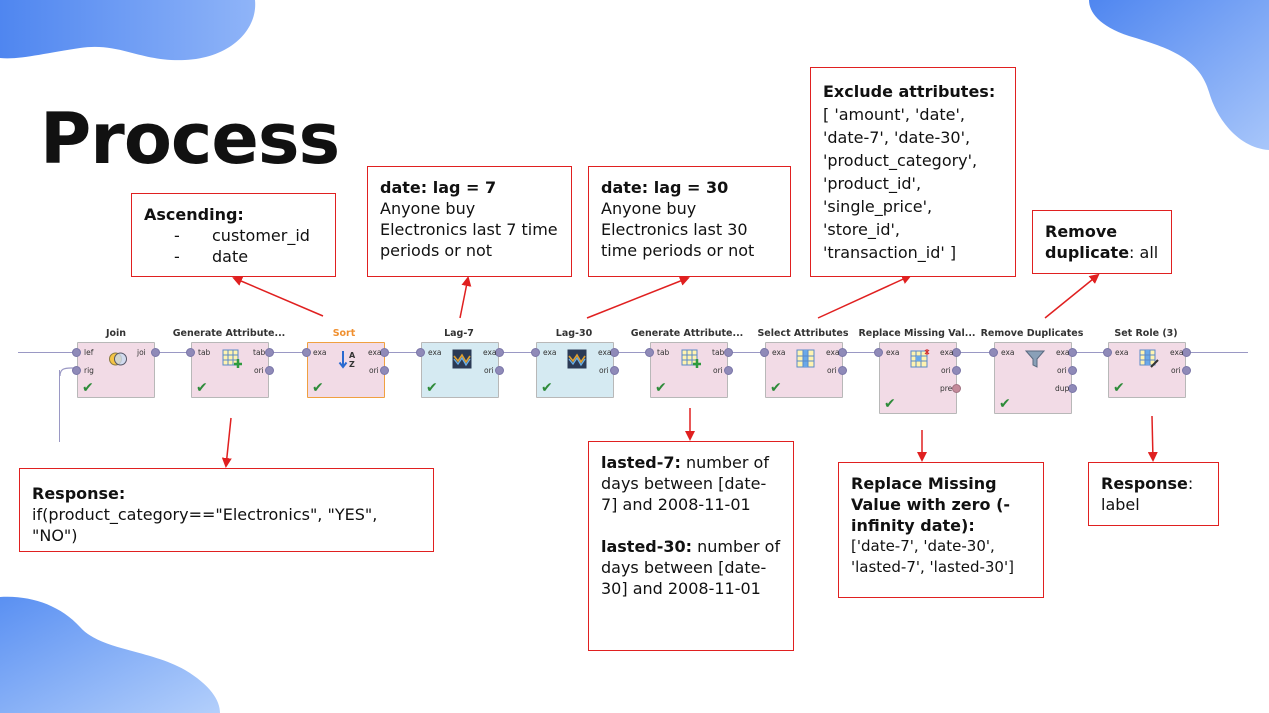 The height and width of the screenshot is (713, 1269). Describe the element at coordinates (465, 297) in the screenshot. I see `arrow-lag7` at that location.